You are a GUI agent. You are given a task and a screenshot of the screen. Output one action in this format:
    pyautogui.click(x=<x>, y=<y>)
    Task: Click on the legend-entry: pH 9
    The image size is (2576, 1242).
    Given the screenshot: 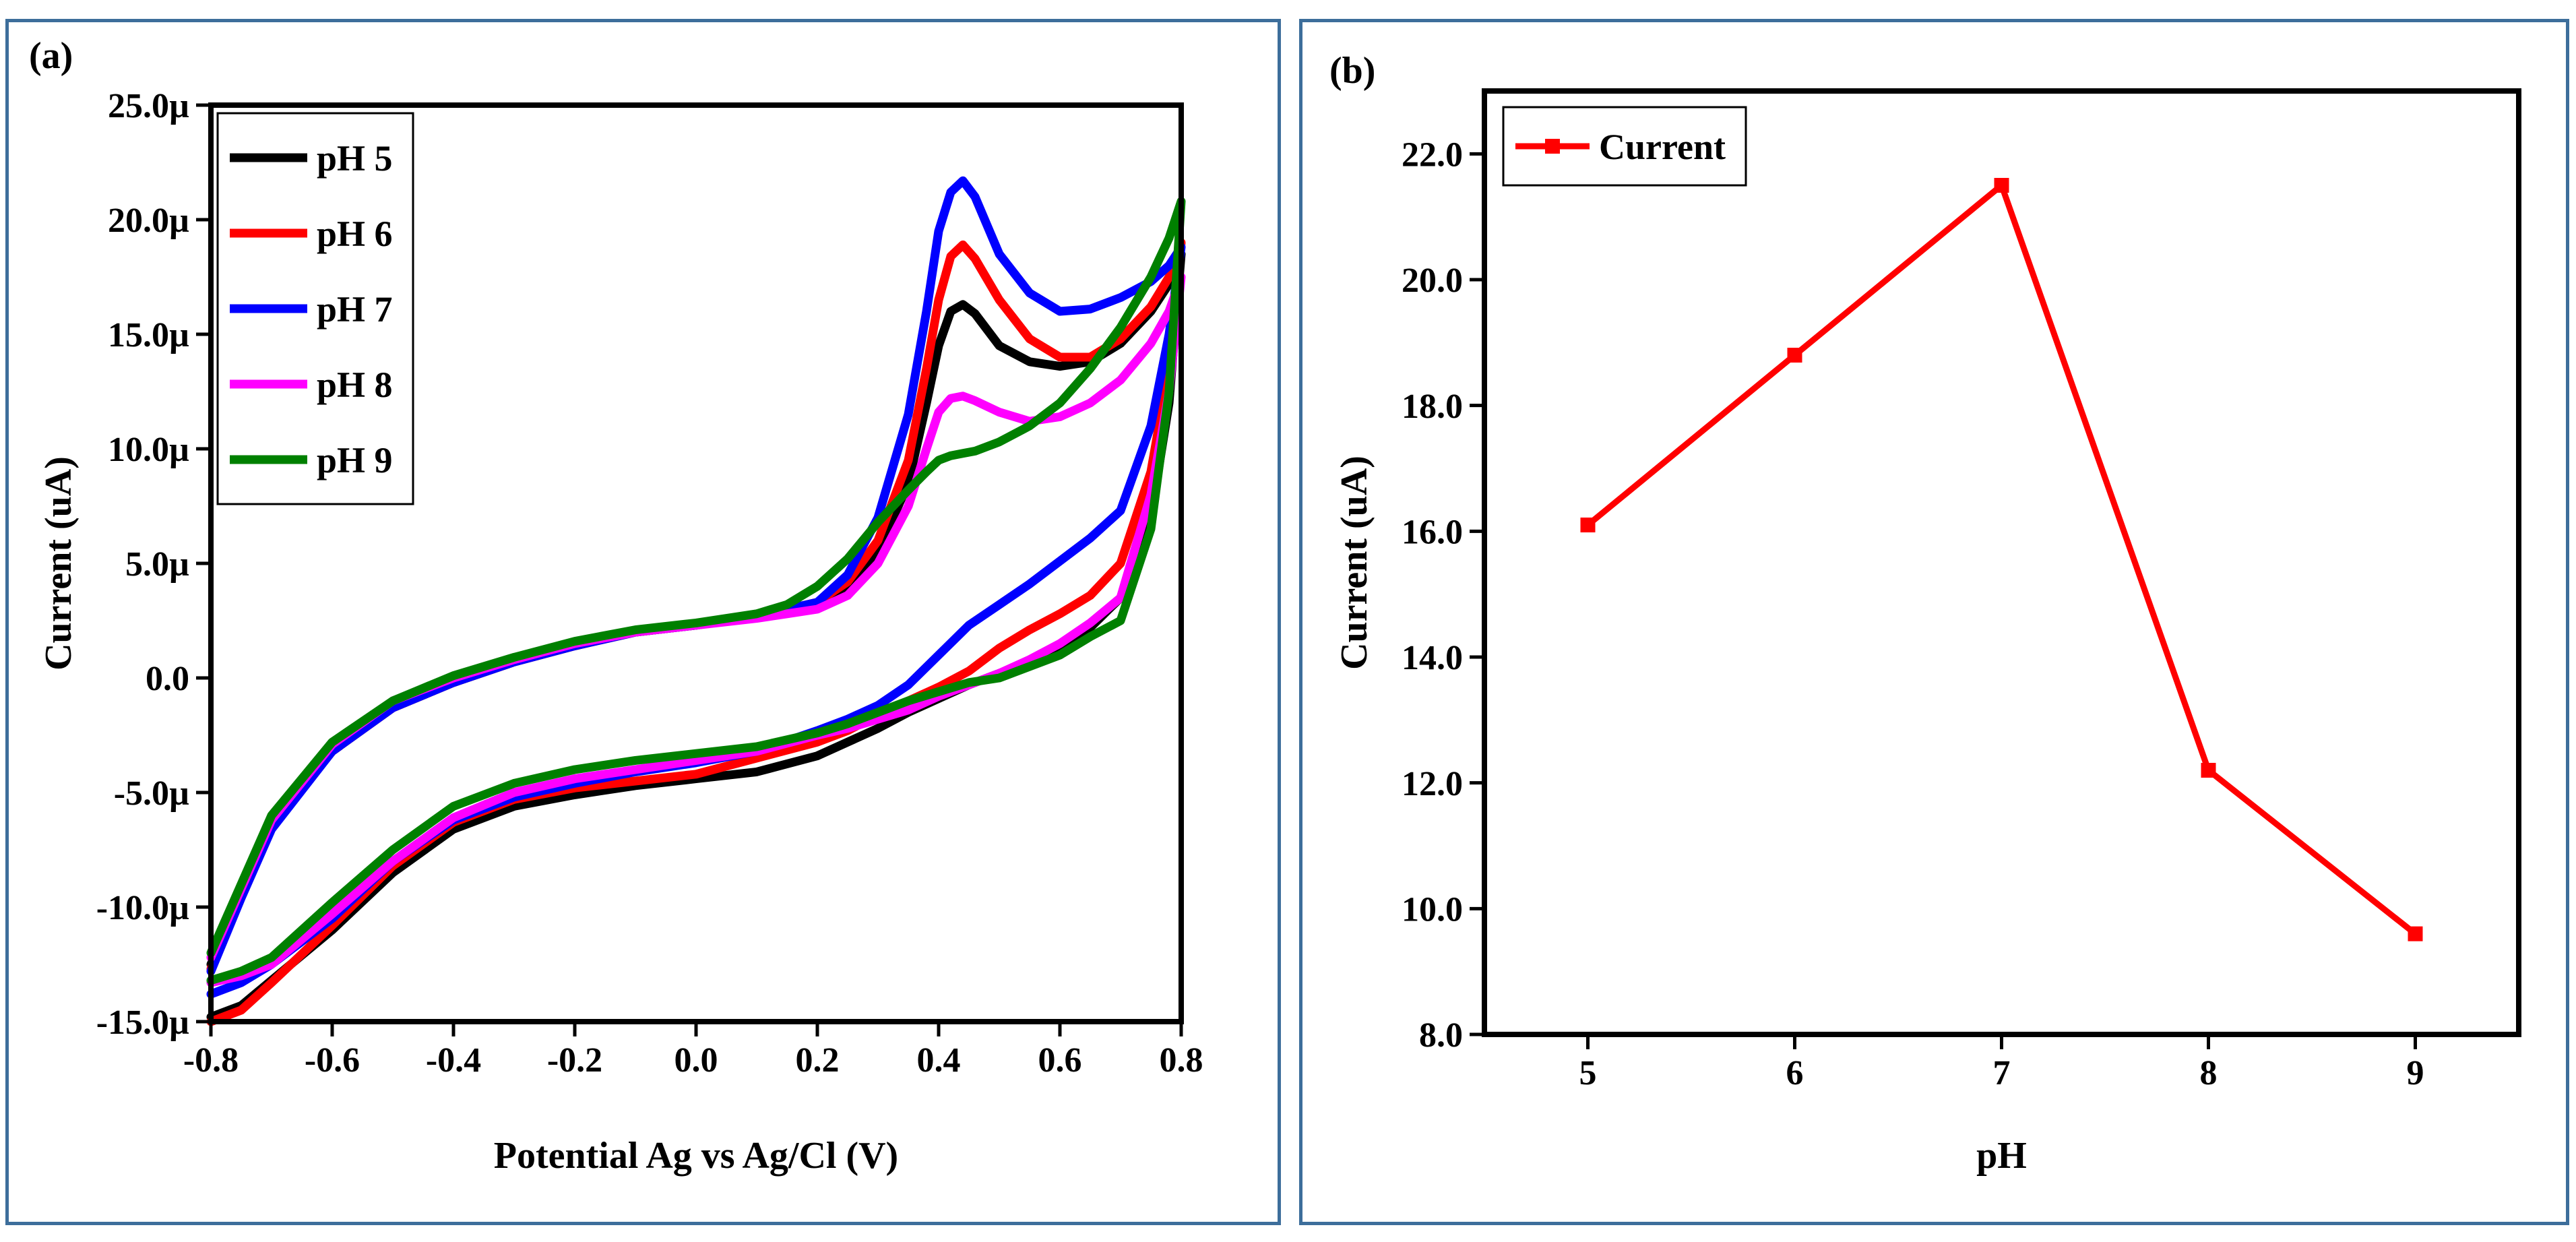 What is the action you would take?
    pyautogui.click(x=355, y=460)
    